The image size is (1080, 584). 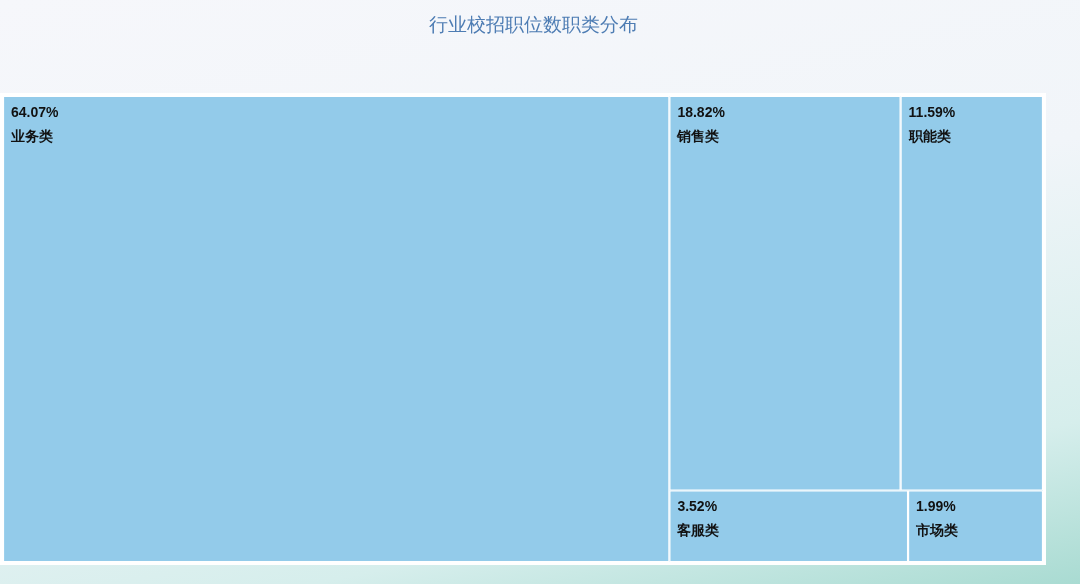 I want to click on data-label: 3.52%, so click(x=697, y=506).